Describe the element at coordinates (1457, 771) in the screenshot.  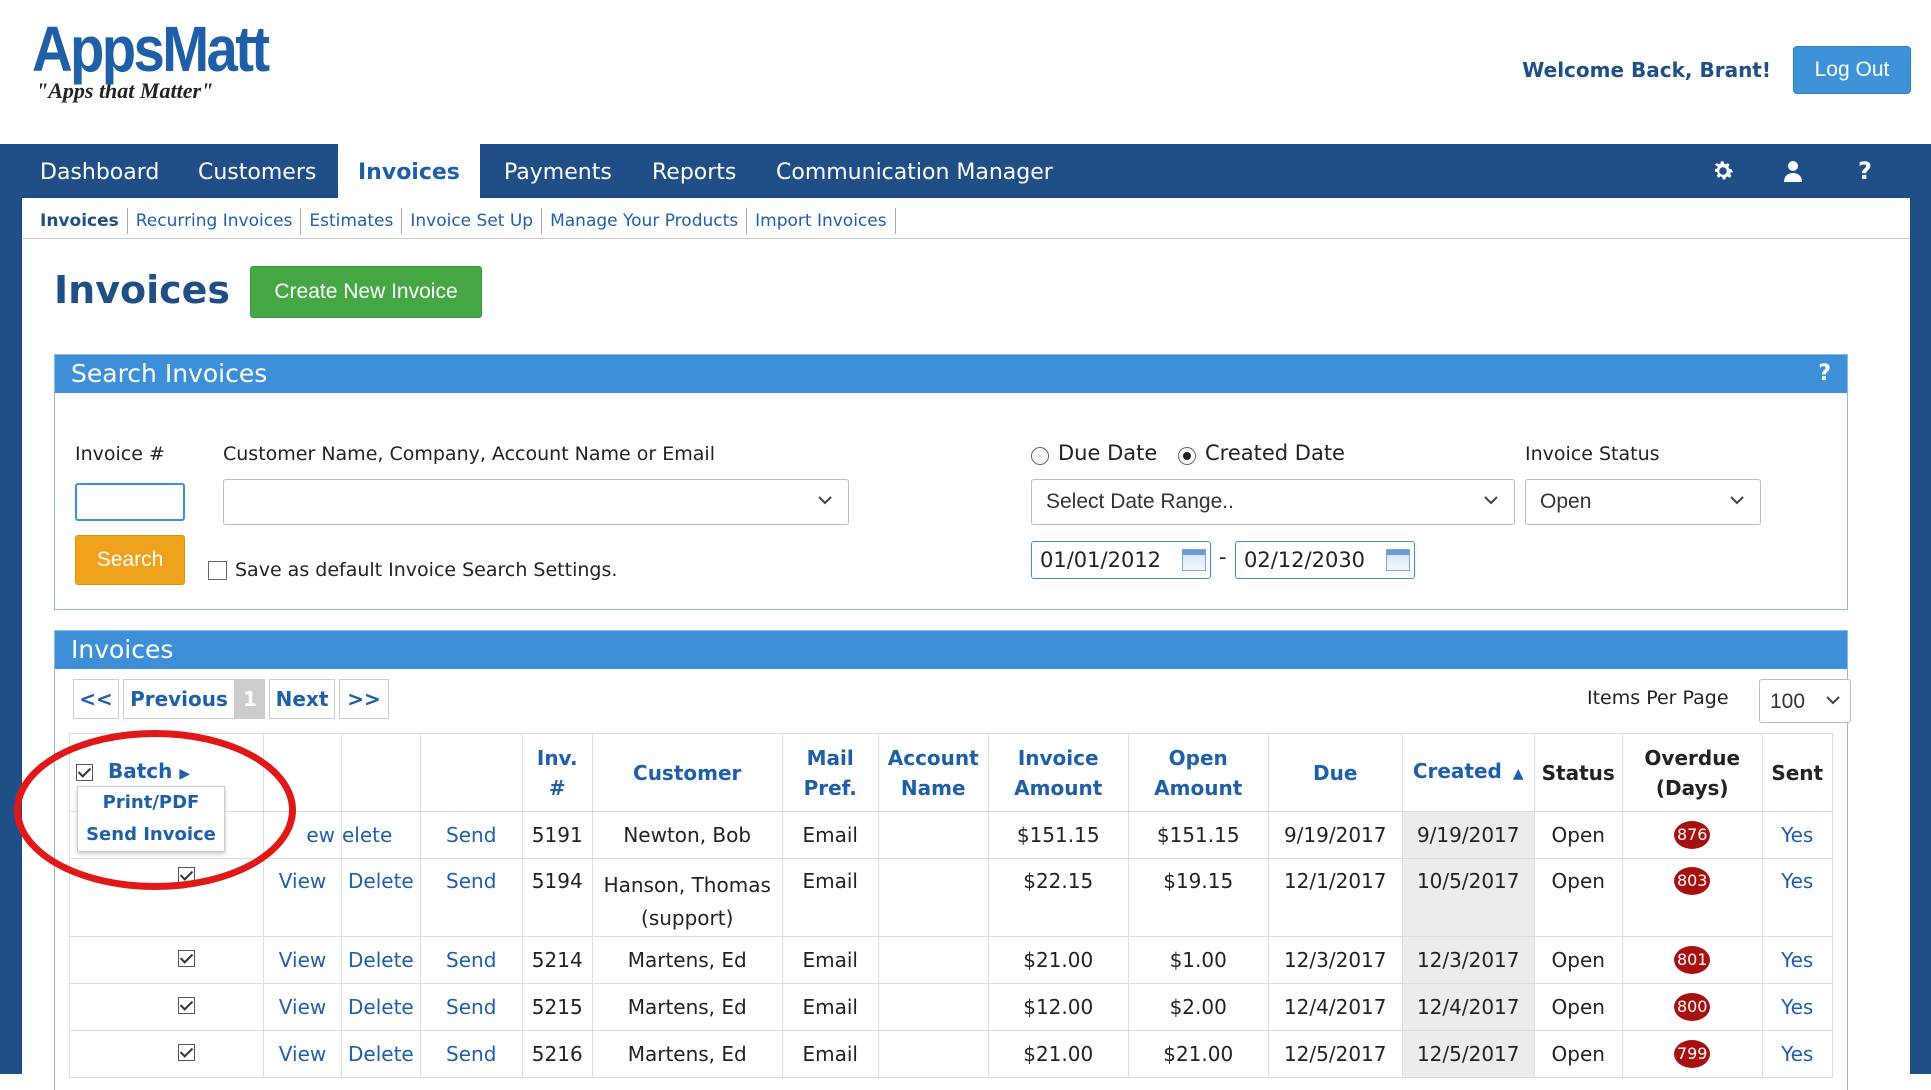
I see `created-header-label: Created` at that location.